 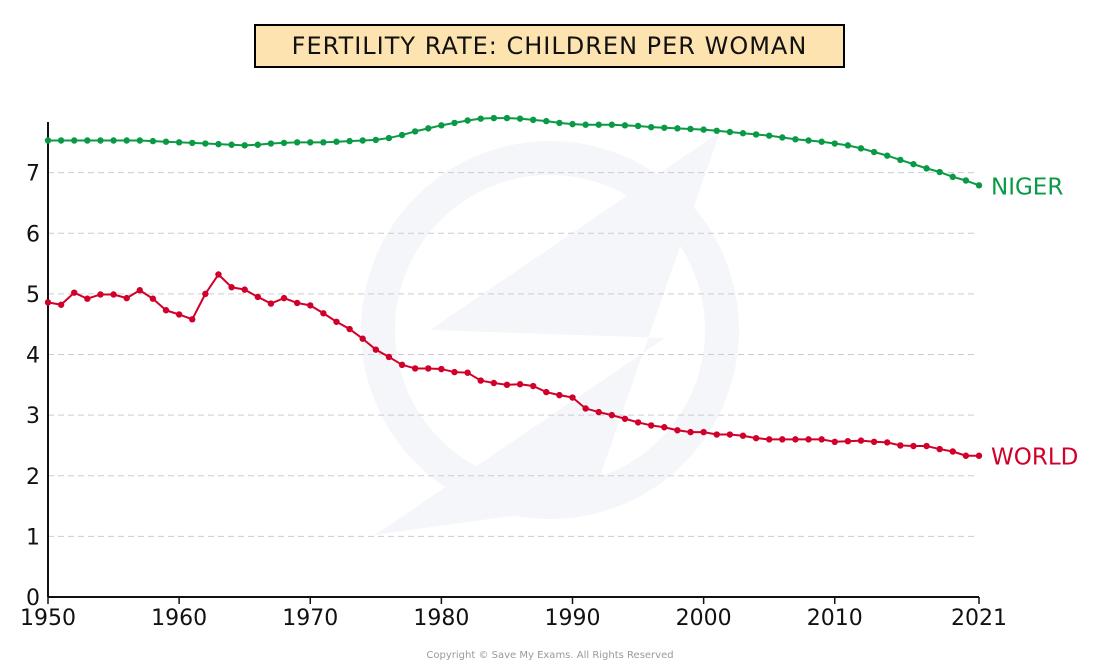 I want to click on x-tick-label: 1970, so click(x=310, y=618).